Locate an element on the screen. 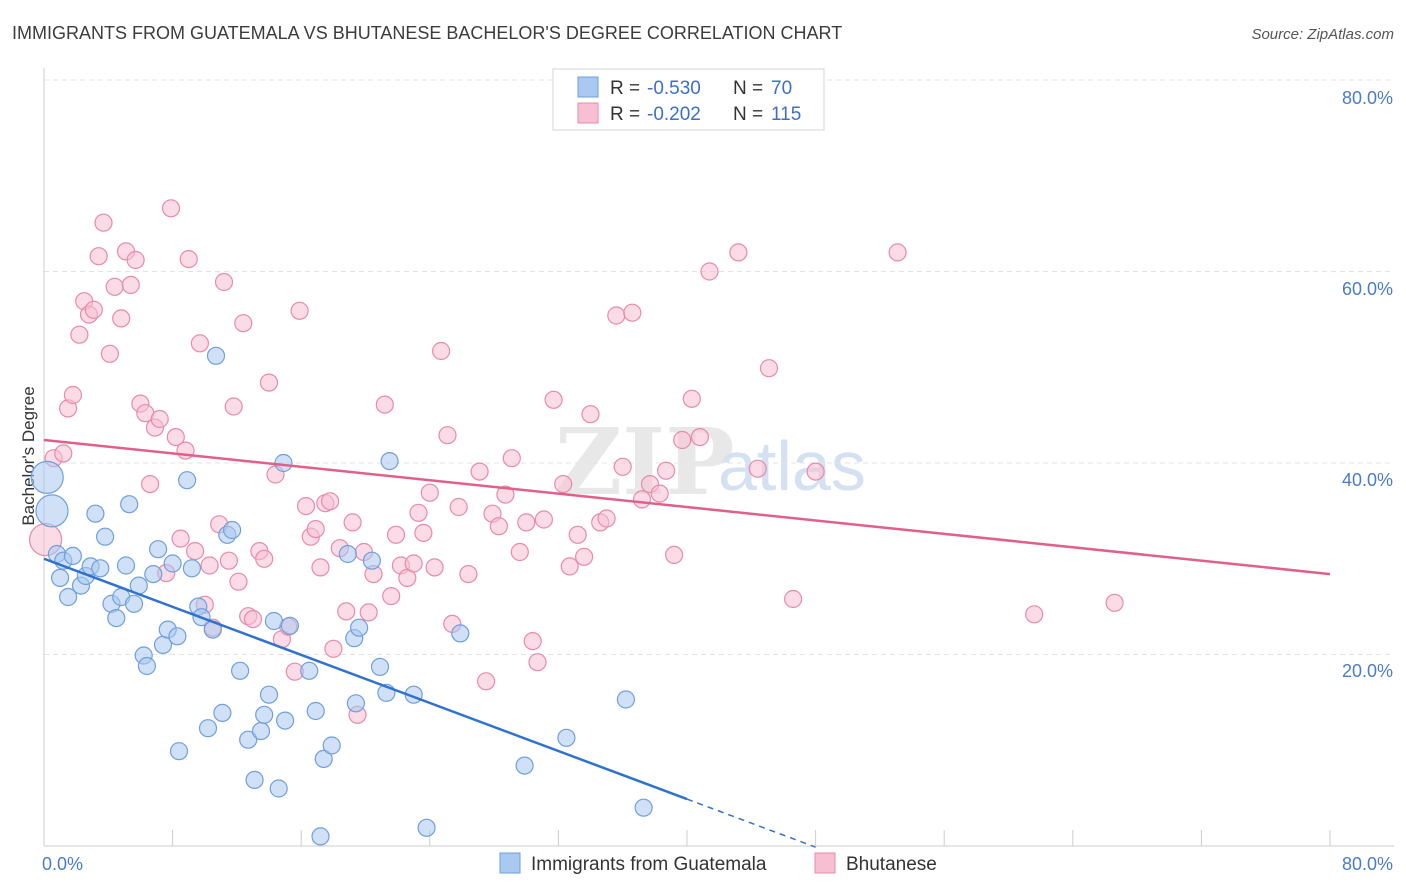  trend-line-bhutanese is located at coordinates (687, 507).